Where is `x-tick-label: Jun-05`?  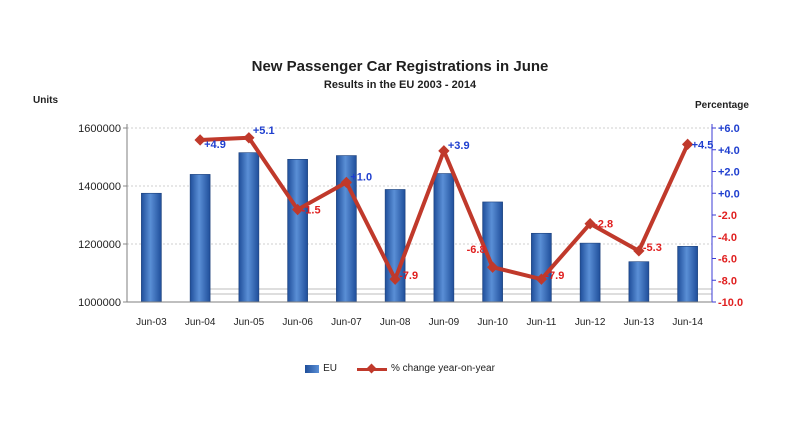
x-tick-label: Jun-05 is located at coordinates (249, 322).